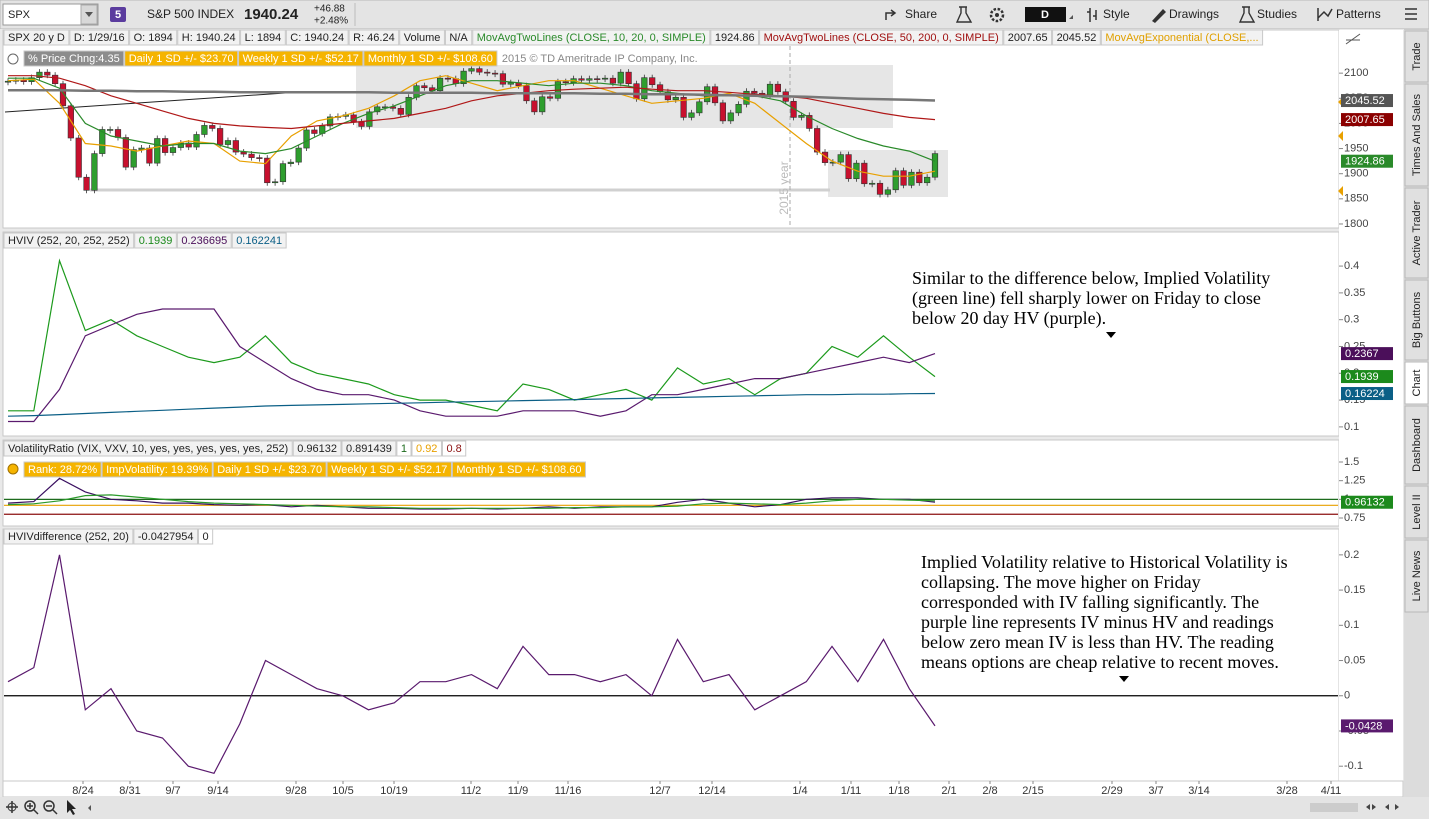 The image size is (1429, 819). I want to click on legend-label: -0.0427954, so click(166, 537).